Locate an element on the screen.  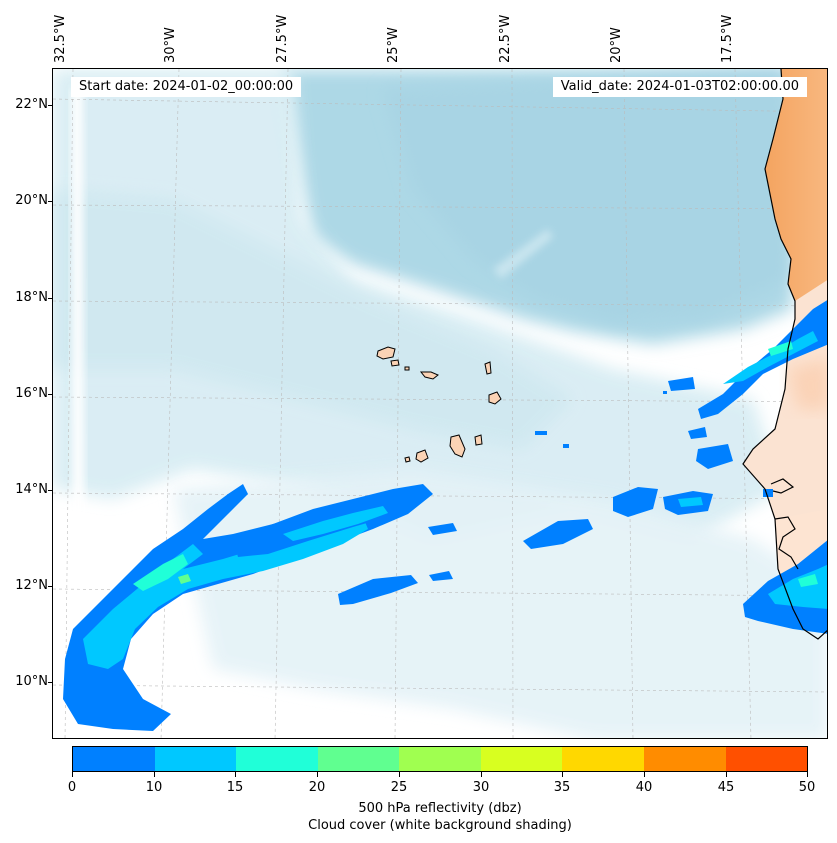
lat-label-20n: 20°N is located at coordinates (31, 200).